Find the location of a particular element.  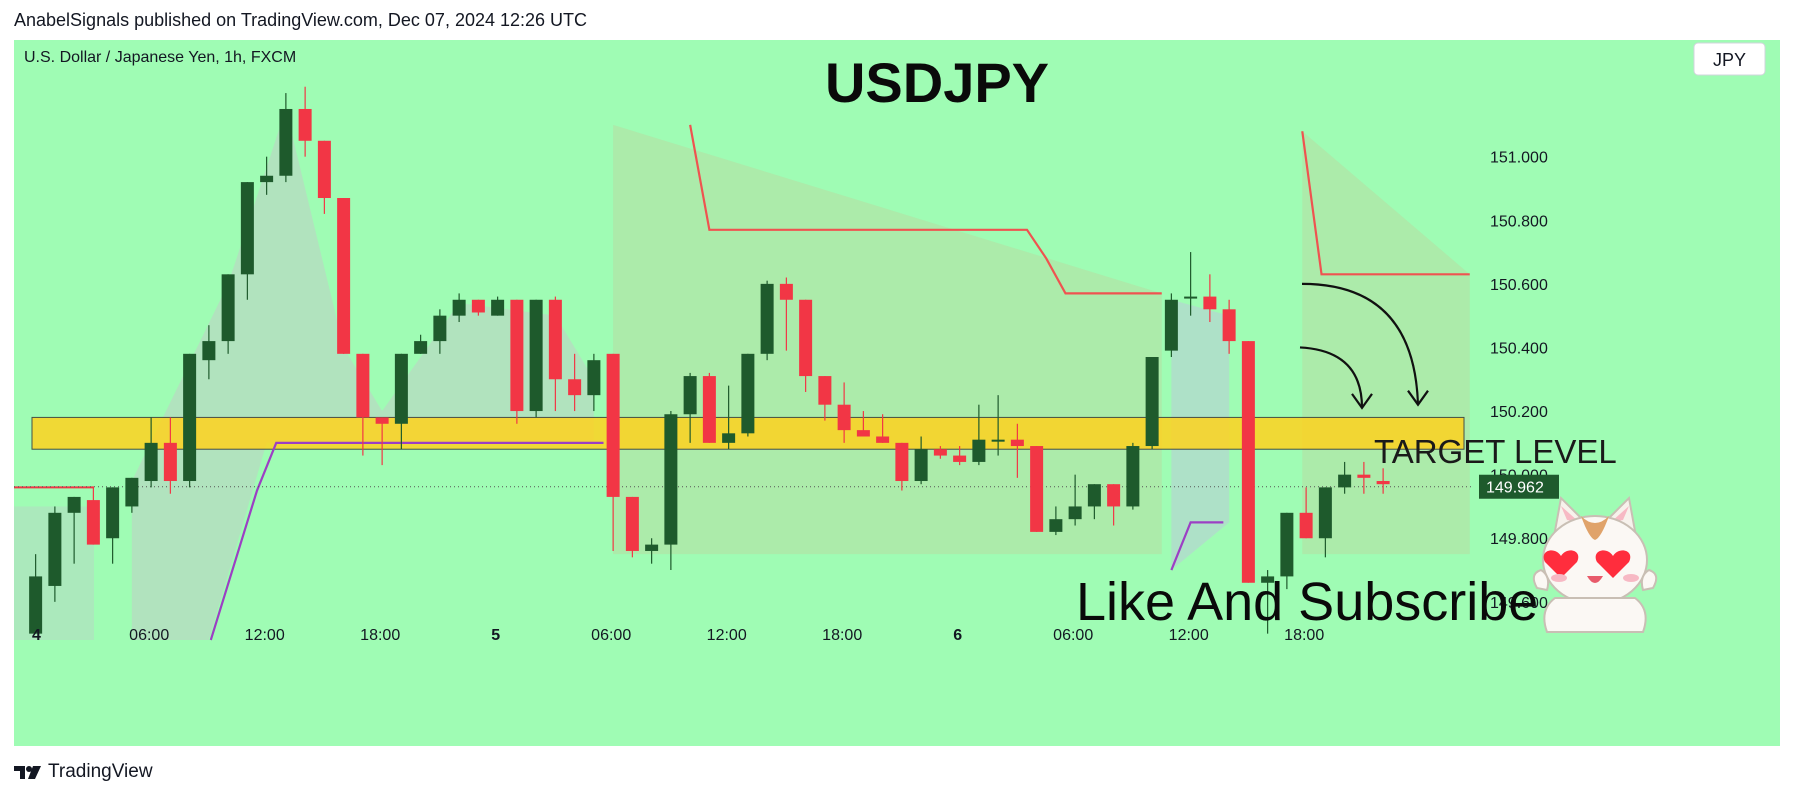

price-tick-label: 150.800 is located at coordinates (1519, 221).